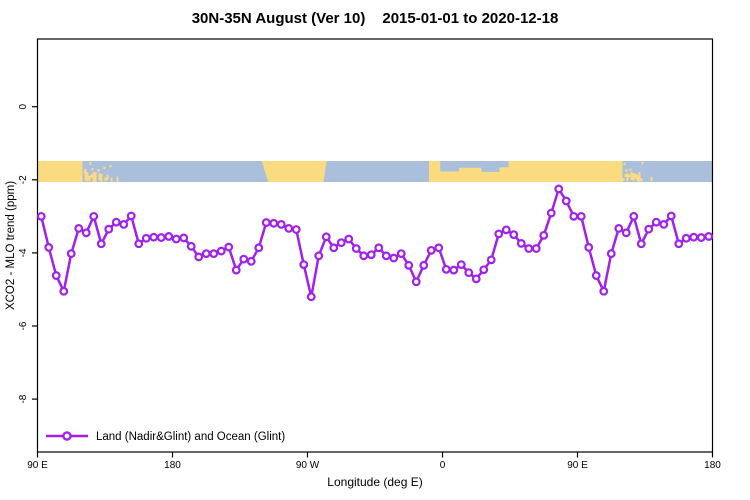 The image size is (750, 500). I want to click on x-tick-label: 90 E, so click(577, 465).